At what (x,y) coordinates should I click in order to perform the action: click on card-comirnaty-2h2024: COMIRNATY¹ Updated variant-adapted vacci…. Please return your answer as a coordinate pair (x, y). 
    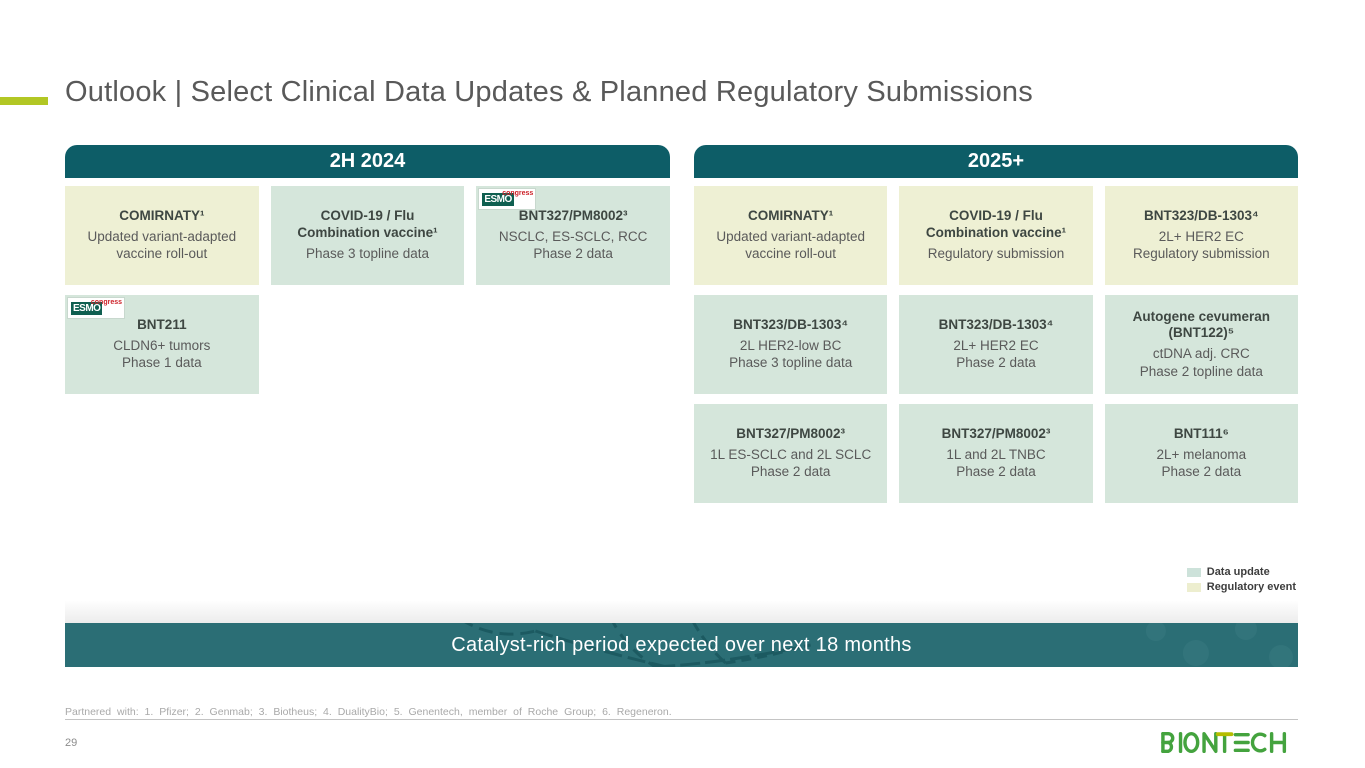
    Looking at the image, I should click on (162, 235).